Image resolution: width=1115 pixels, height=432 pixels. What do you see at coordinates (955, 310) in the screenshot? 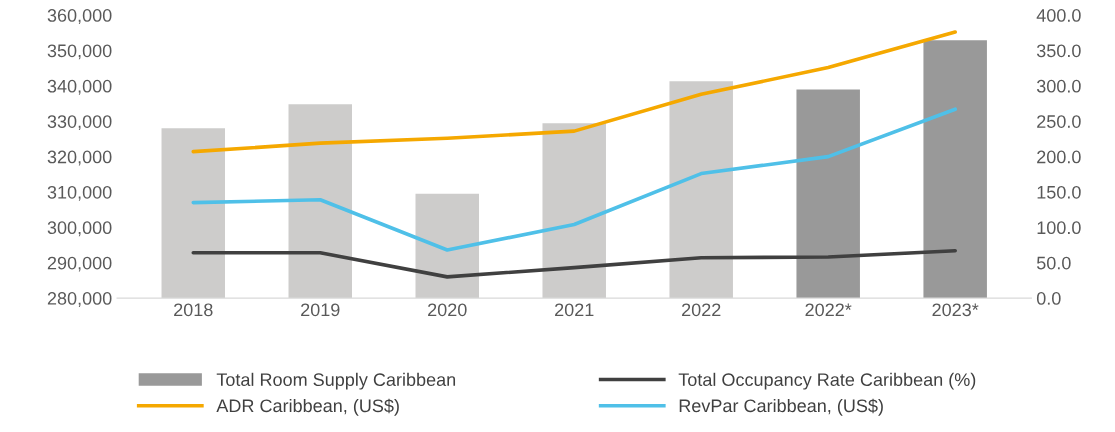
I see `x-tick-label: 2023*` at bounding box center [955, 310].